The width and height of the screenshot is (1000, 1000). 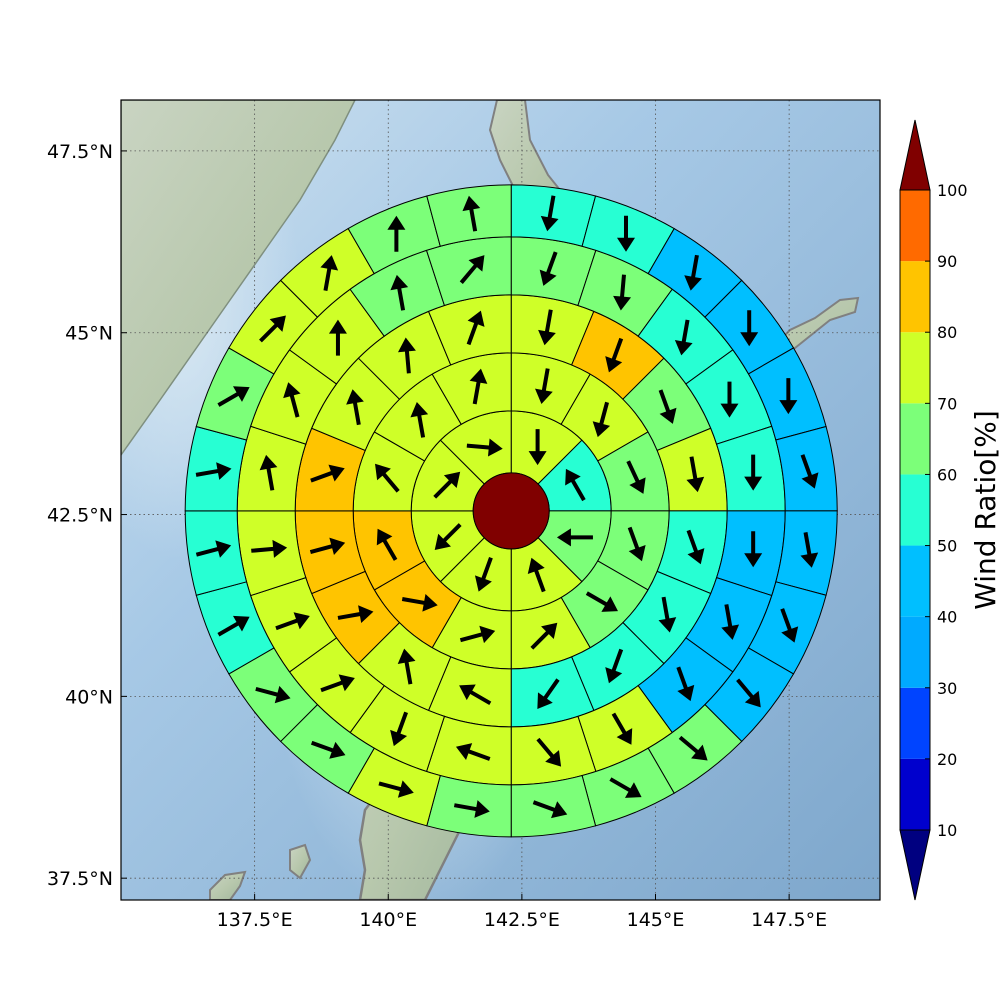 What do you see at coordinates (89, 334) in the screenshot?
I see `lat-tick-label: 45°N` at bounding box center [89, 334].